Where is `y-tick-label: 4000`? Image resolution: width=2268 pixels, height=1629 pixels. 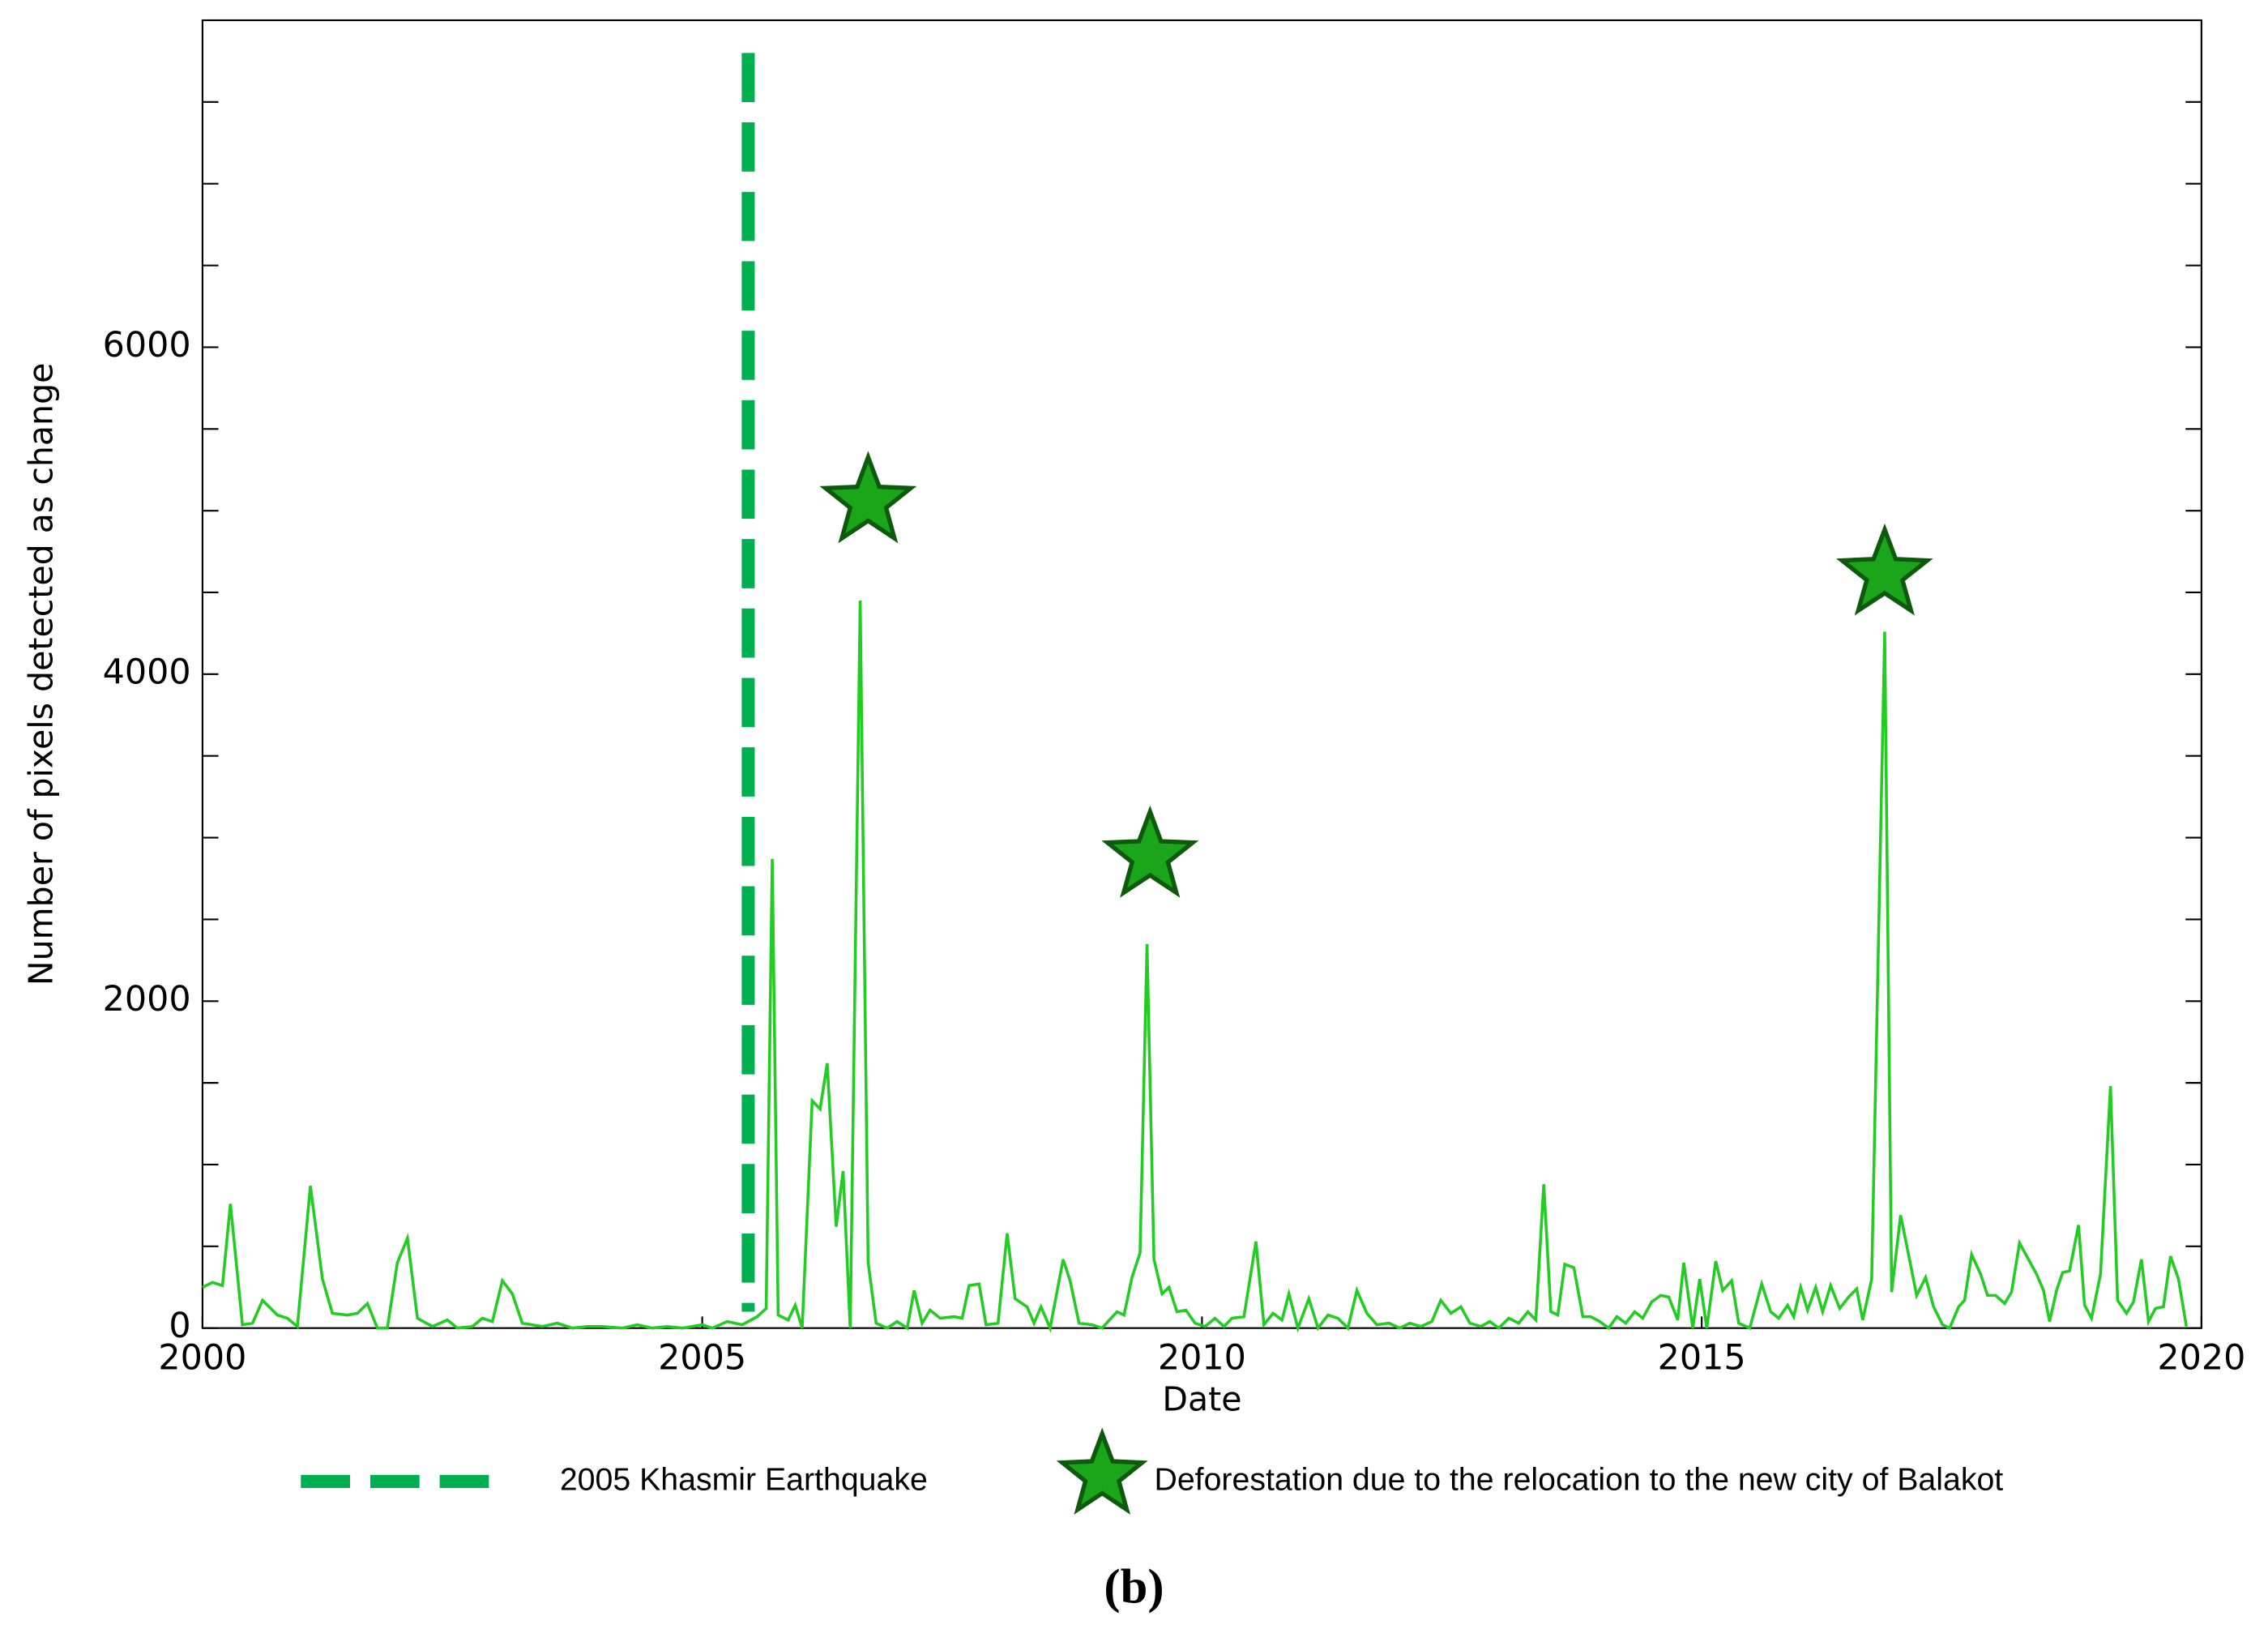
y-tick-label: 4000 is located at coordinates (147, 672).